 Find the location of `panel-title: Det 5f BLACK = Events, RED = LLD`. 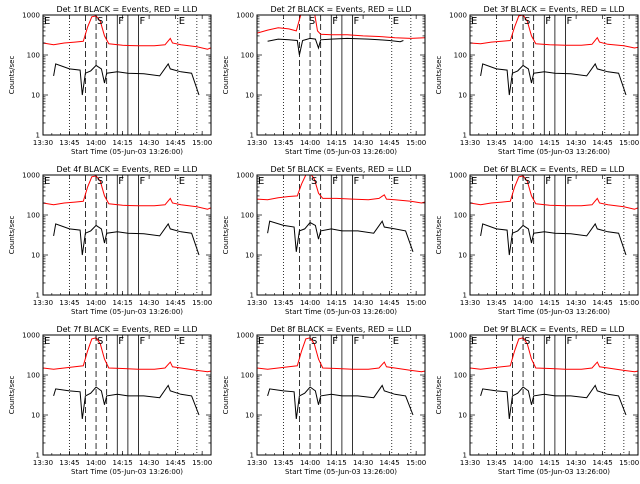

panel-title: Det 5f BLACK = Events, RED = LLD is located at coordinates (340, 169).